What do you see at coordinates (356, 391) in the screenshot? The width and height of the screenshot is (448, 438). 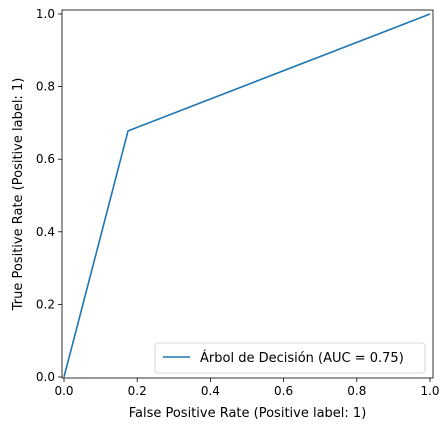 I see `x-tick-label: 0.8` at bounding box center [356, 391].